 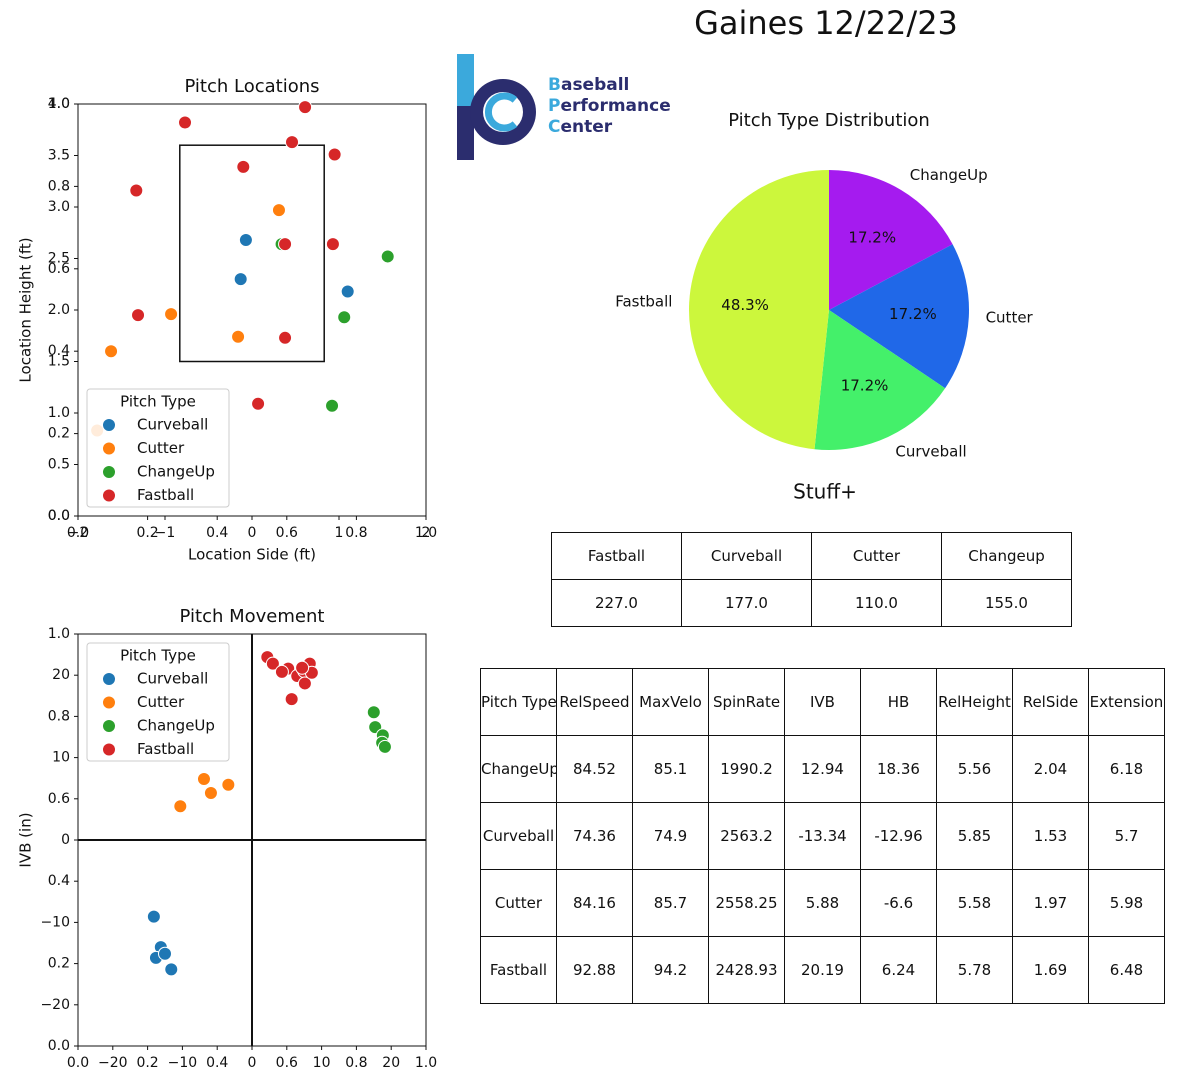 What do you see at coordinates (252, 1063) in the screenshot?
I see `x-tick-label: 0` at bounding box center [252, 1063].